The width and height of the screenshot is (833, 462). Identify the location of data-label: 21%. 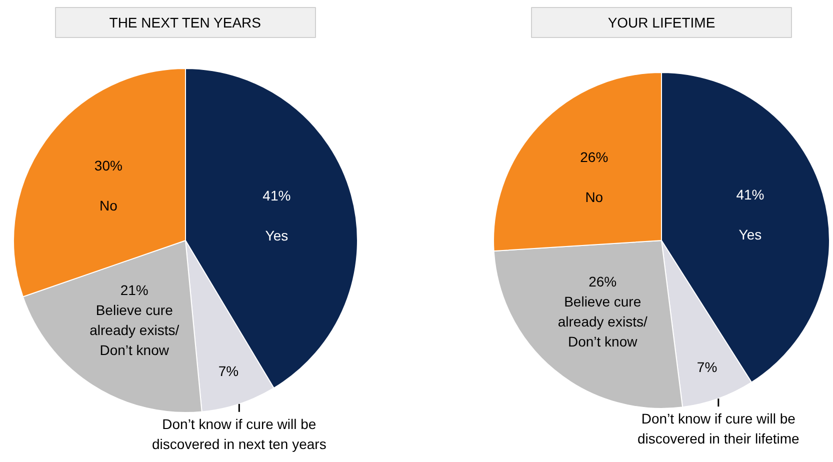
(134, 290).